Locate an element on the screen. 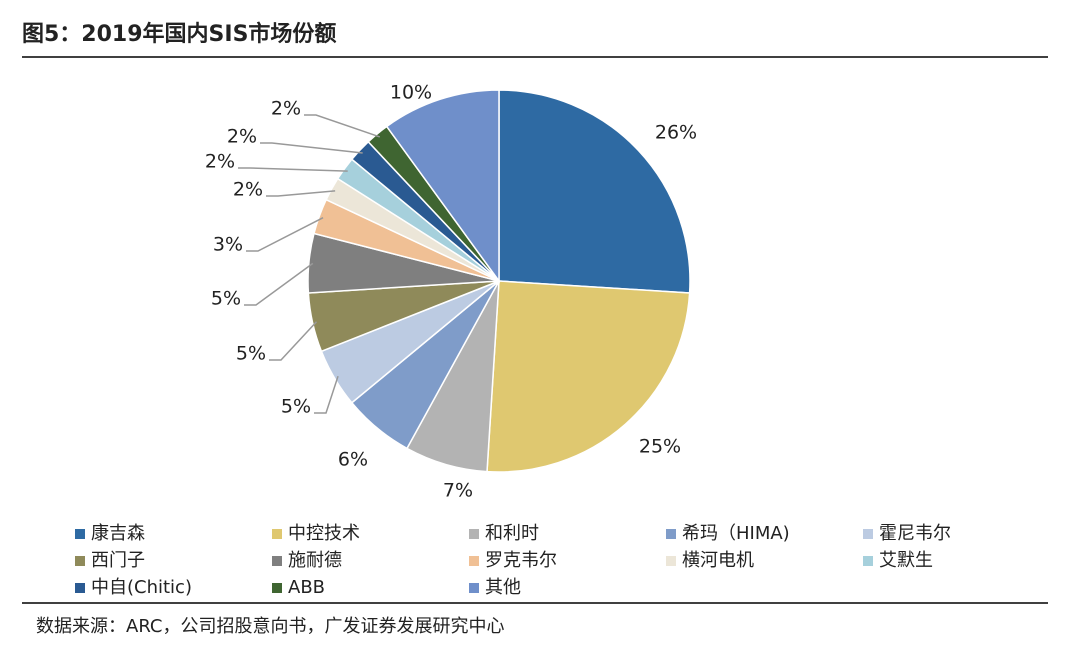  legend-label: 中控技术 is located at coordinates (324, 533).